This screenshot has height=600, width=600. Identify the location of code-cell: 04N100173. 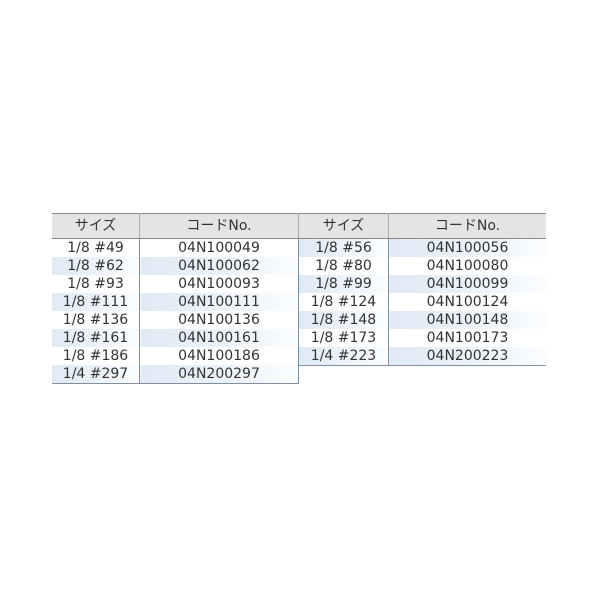
(467, 338).